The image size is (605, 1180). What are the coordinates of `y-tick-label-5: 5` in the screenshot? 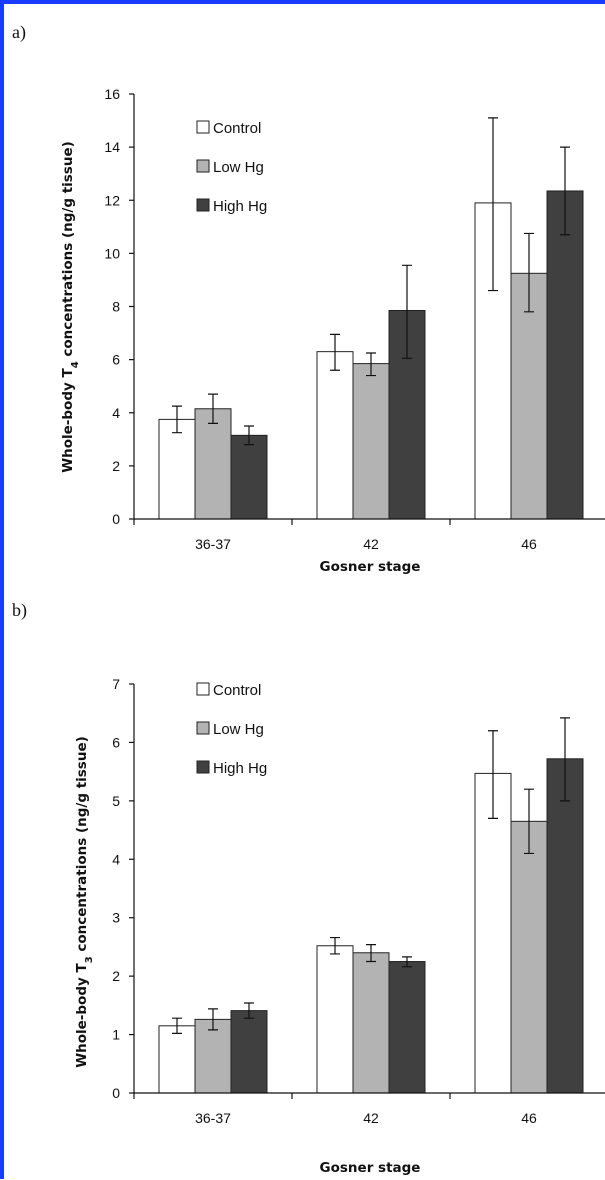 It's located at (116, 801).